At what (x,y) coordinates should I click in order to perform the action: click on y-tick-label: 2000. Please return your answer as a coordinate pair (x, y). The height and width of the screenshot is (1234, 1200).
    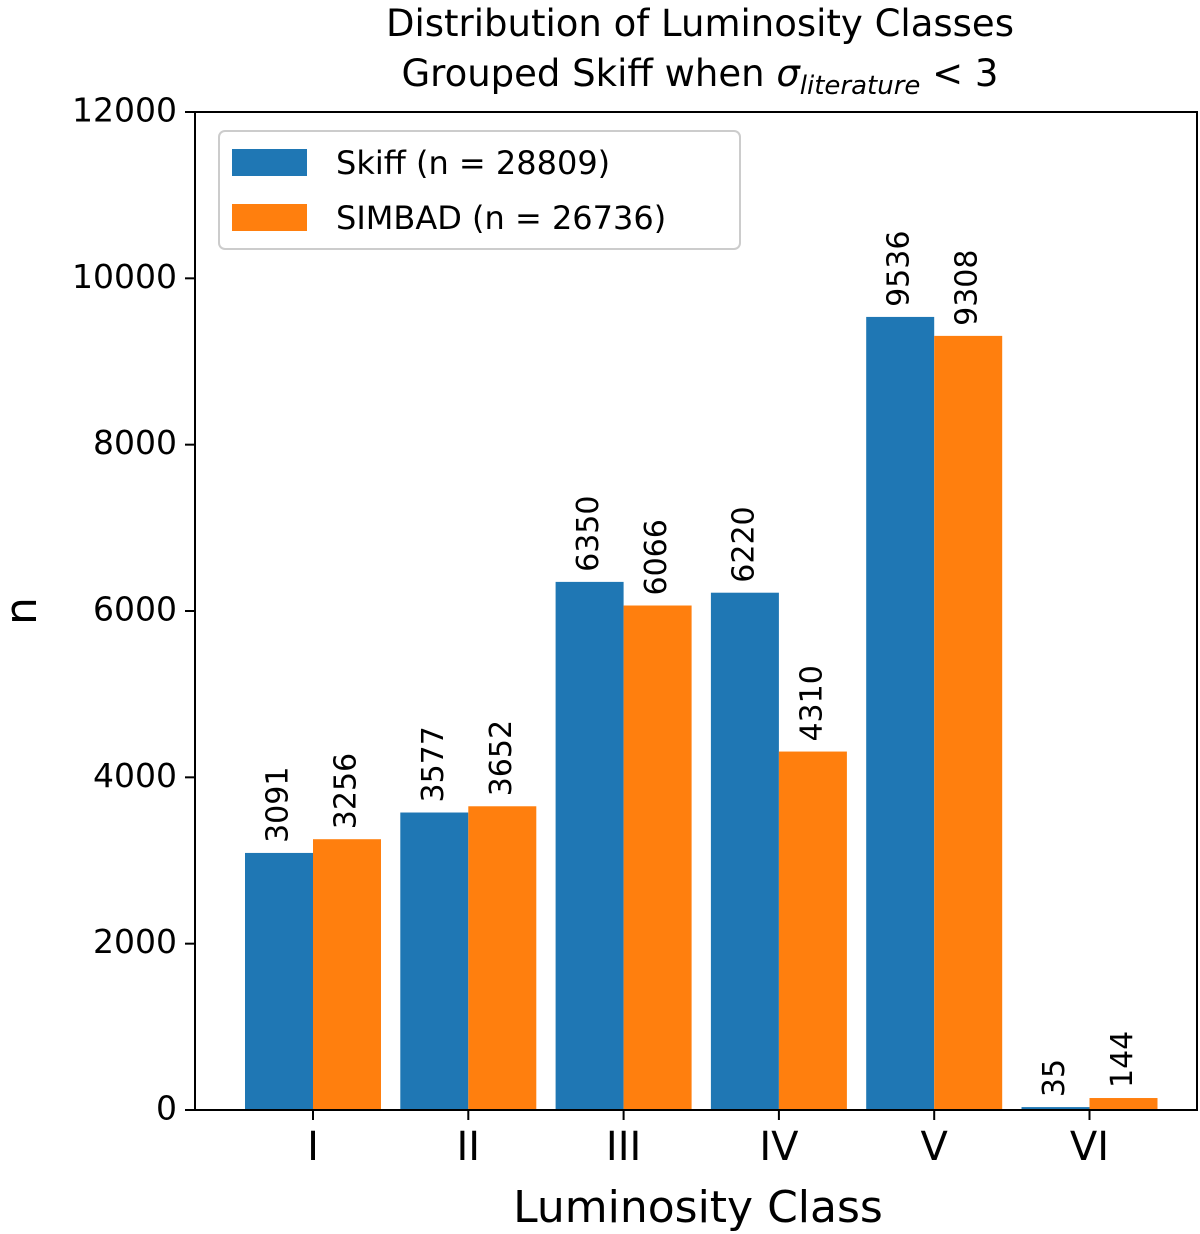
    Looking at the image, I should click on (135, 941).